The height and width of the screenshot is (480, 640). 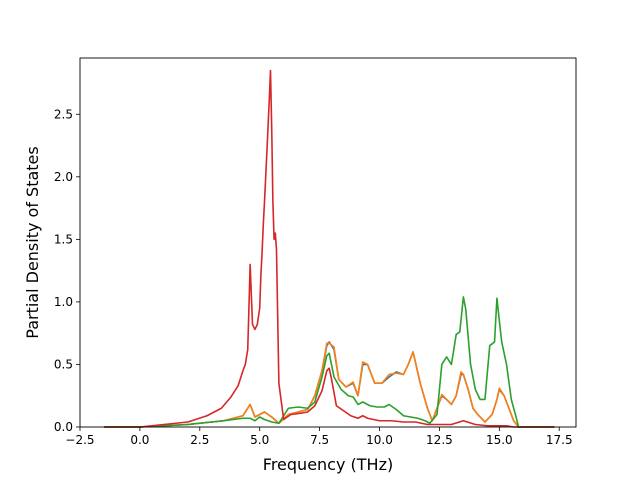 I want to click on x-tick-label: 12.5, so click(x=439, y=440).